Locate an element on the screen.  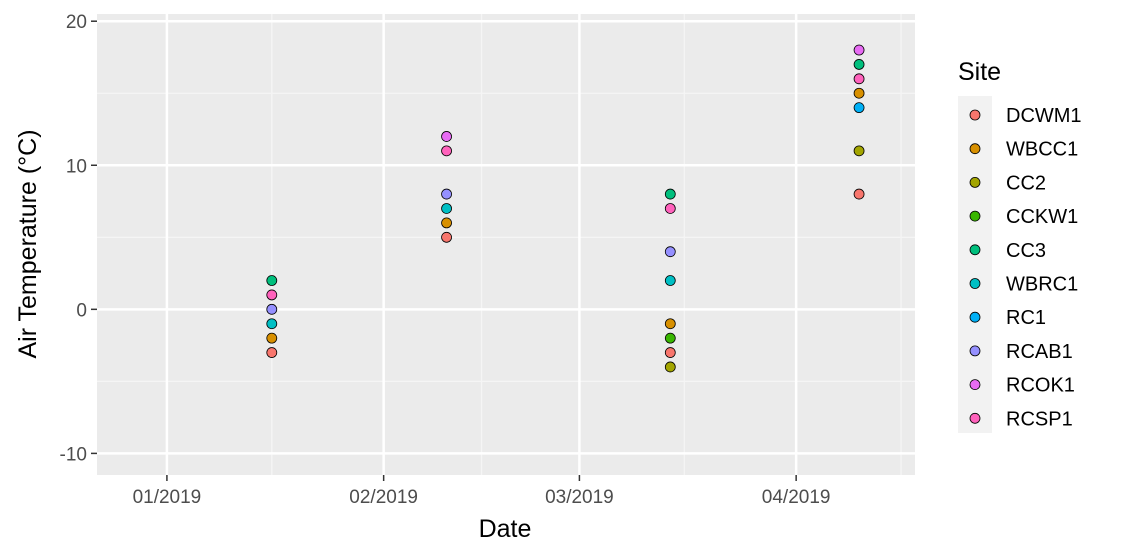
x-tick-label: 04/2019 is located at coordinates (796, 497).